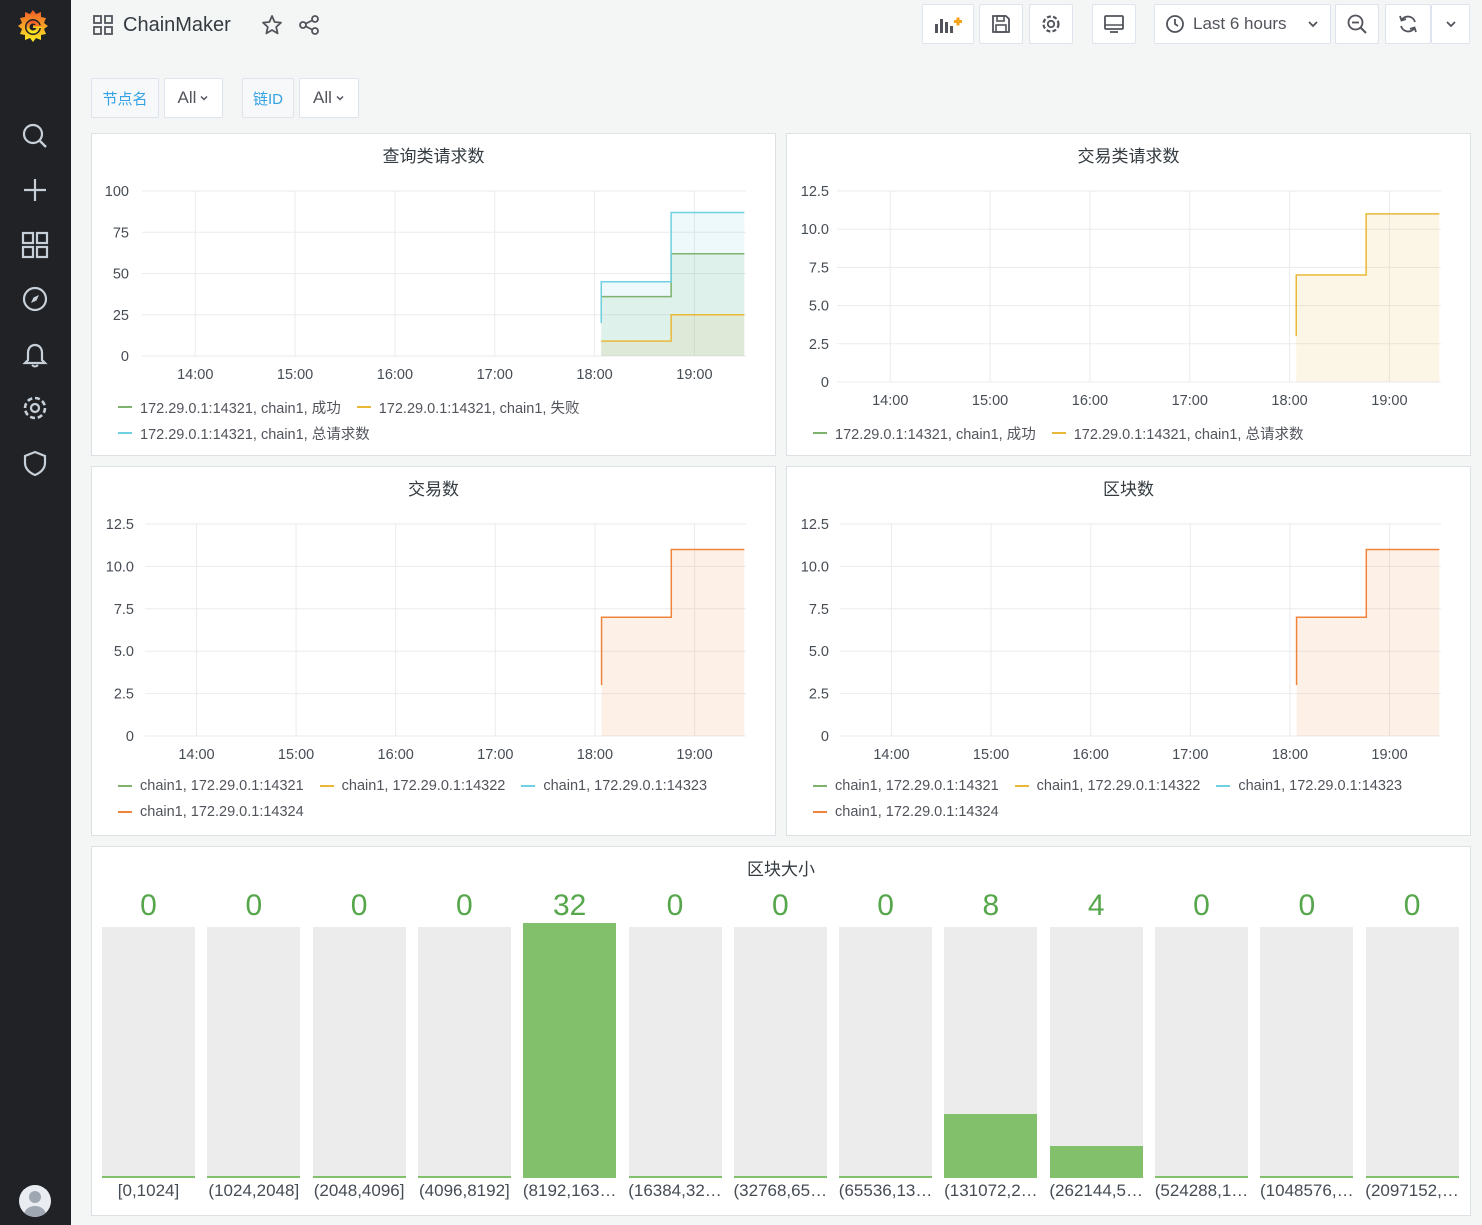 This screenshot has height=1225, width=1482. Describe the element at coordinates (35, 1201) in the screenshot. I see `user-avatar` at that location.